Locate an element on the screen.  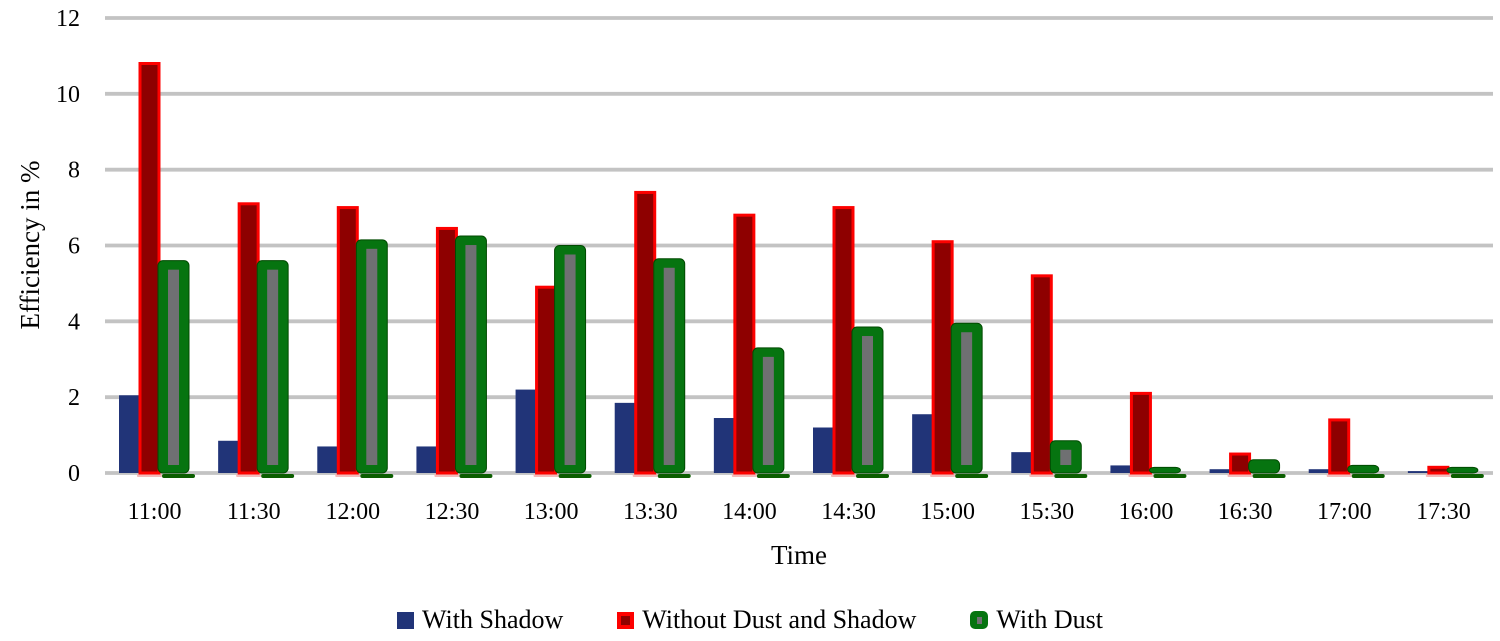
bar-without-dust-and-shadow-16:30 is located at coordinates (1240, 463).